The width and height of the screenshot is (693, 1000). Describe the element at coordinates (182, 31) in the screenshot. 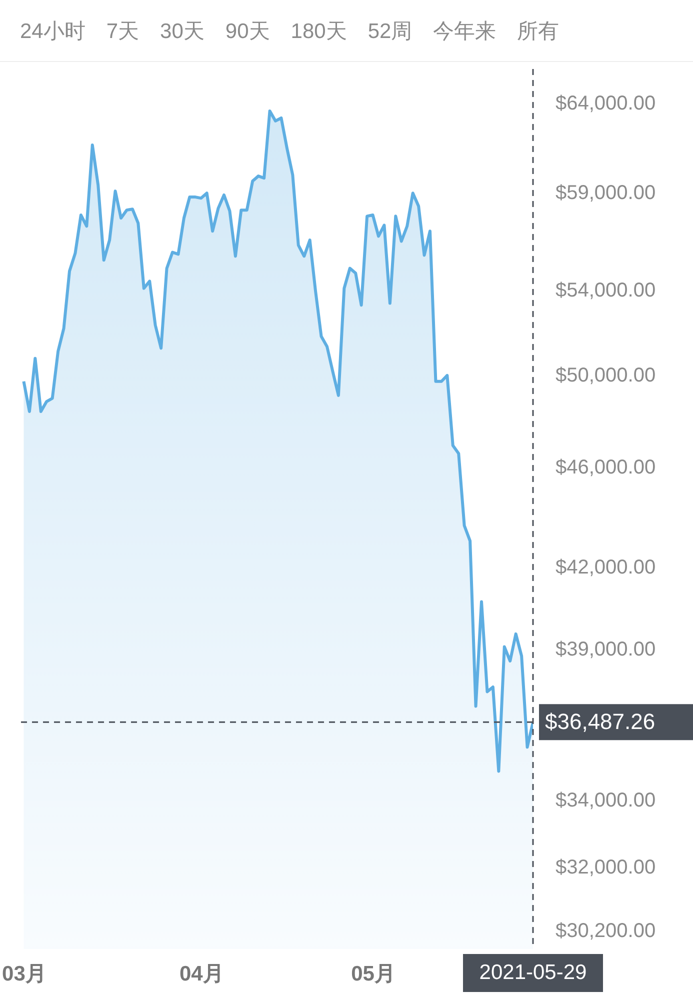

I see `text: 30天` at that location.